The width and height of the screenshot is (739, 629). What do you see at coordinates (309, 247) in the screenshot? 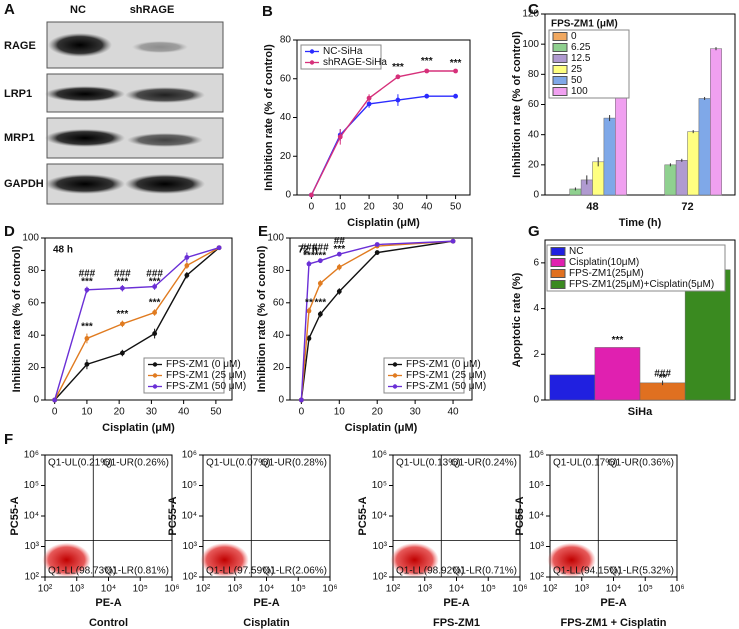
I see `annotation: ###` at bounding box center [309, 247].